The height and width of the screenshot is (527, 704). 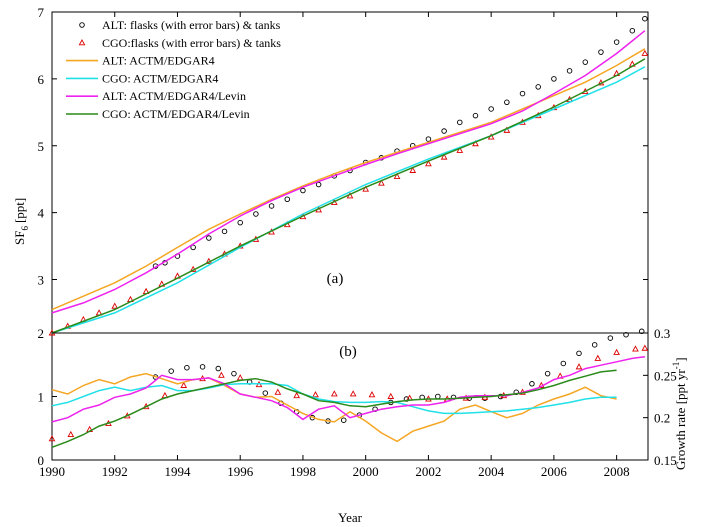 What do you see at coordinates (176, 114) in the screenshot?
I see `legend-label-5: CGO: ACTM/EDGAR4/Levin` at bounding box center [176, 114].